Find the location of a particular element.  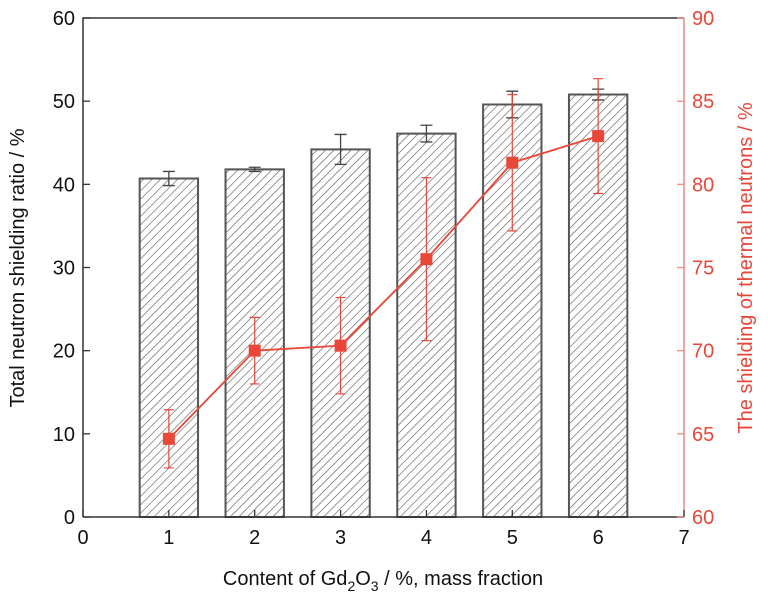

left-y-tick-label: 50 is located at coordinates (64, 102).